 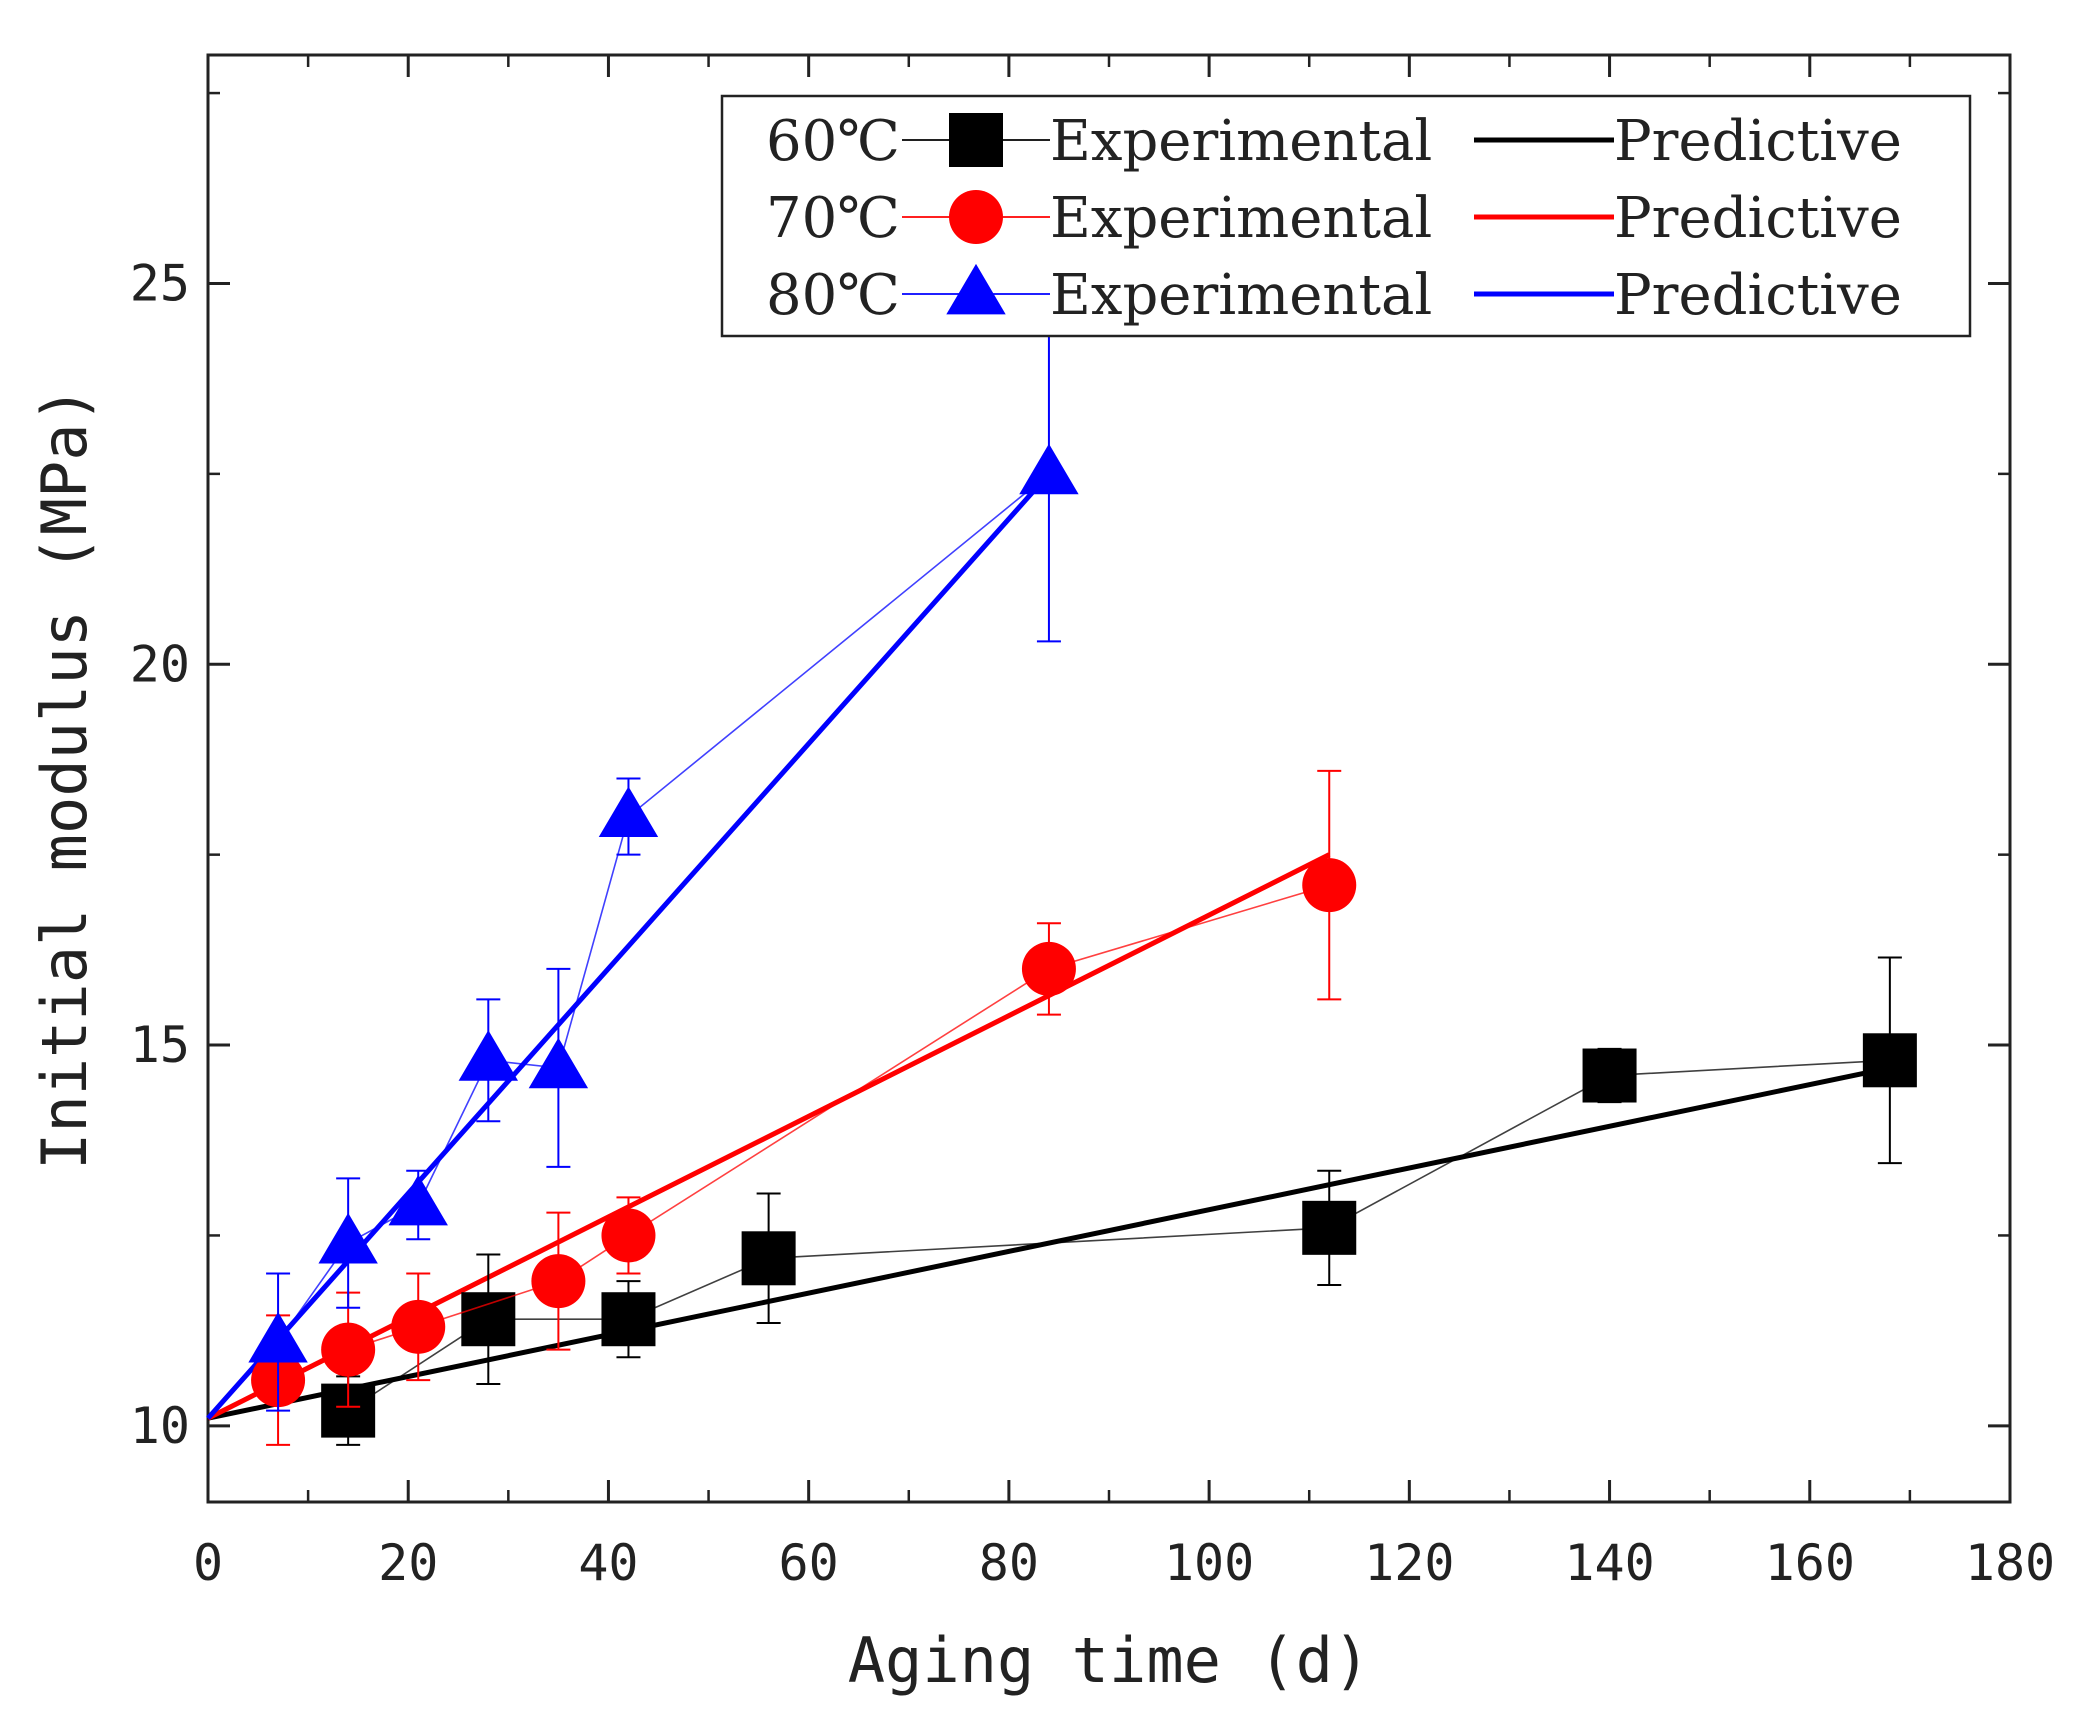 What do you see at coordinates (1241, 218) in the screenshot?
I see `legend-exp-label-1: Experimental` at bounding box center [1241, 218].